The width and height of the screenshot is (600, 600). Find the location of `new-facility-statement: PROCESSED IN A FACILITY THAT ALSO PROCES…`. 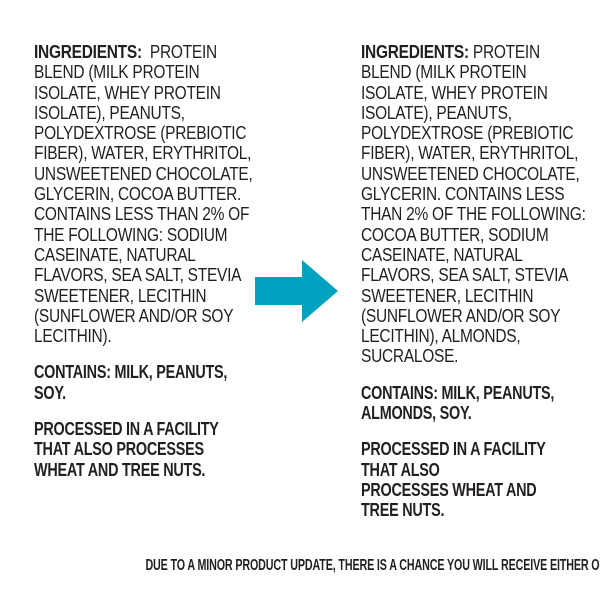

new-facility-statement: PROCESSED IN A FACILITY THAT ALSO PROCES… is located at coordinates (453, 480).